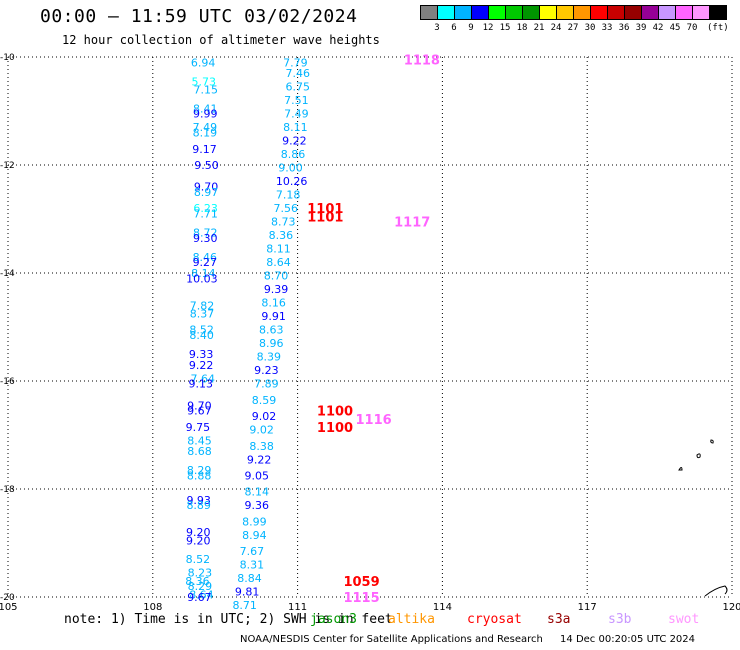 This screenshot has width=740, height=650. I want to click on mission-cryosat: cryosat, so click(494, 619).